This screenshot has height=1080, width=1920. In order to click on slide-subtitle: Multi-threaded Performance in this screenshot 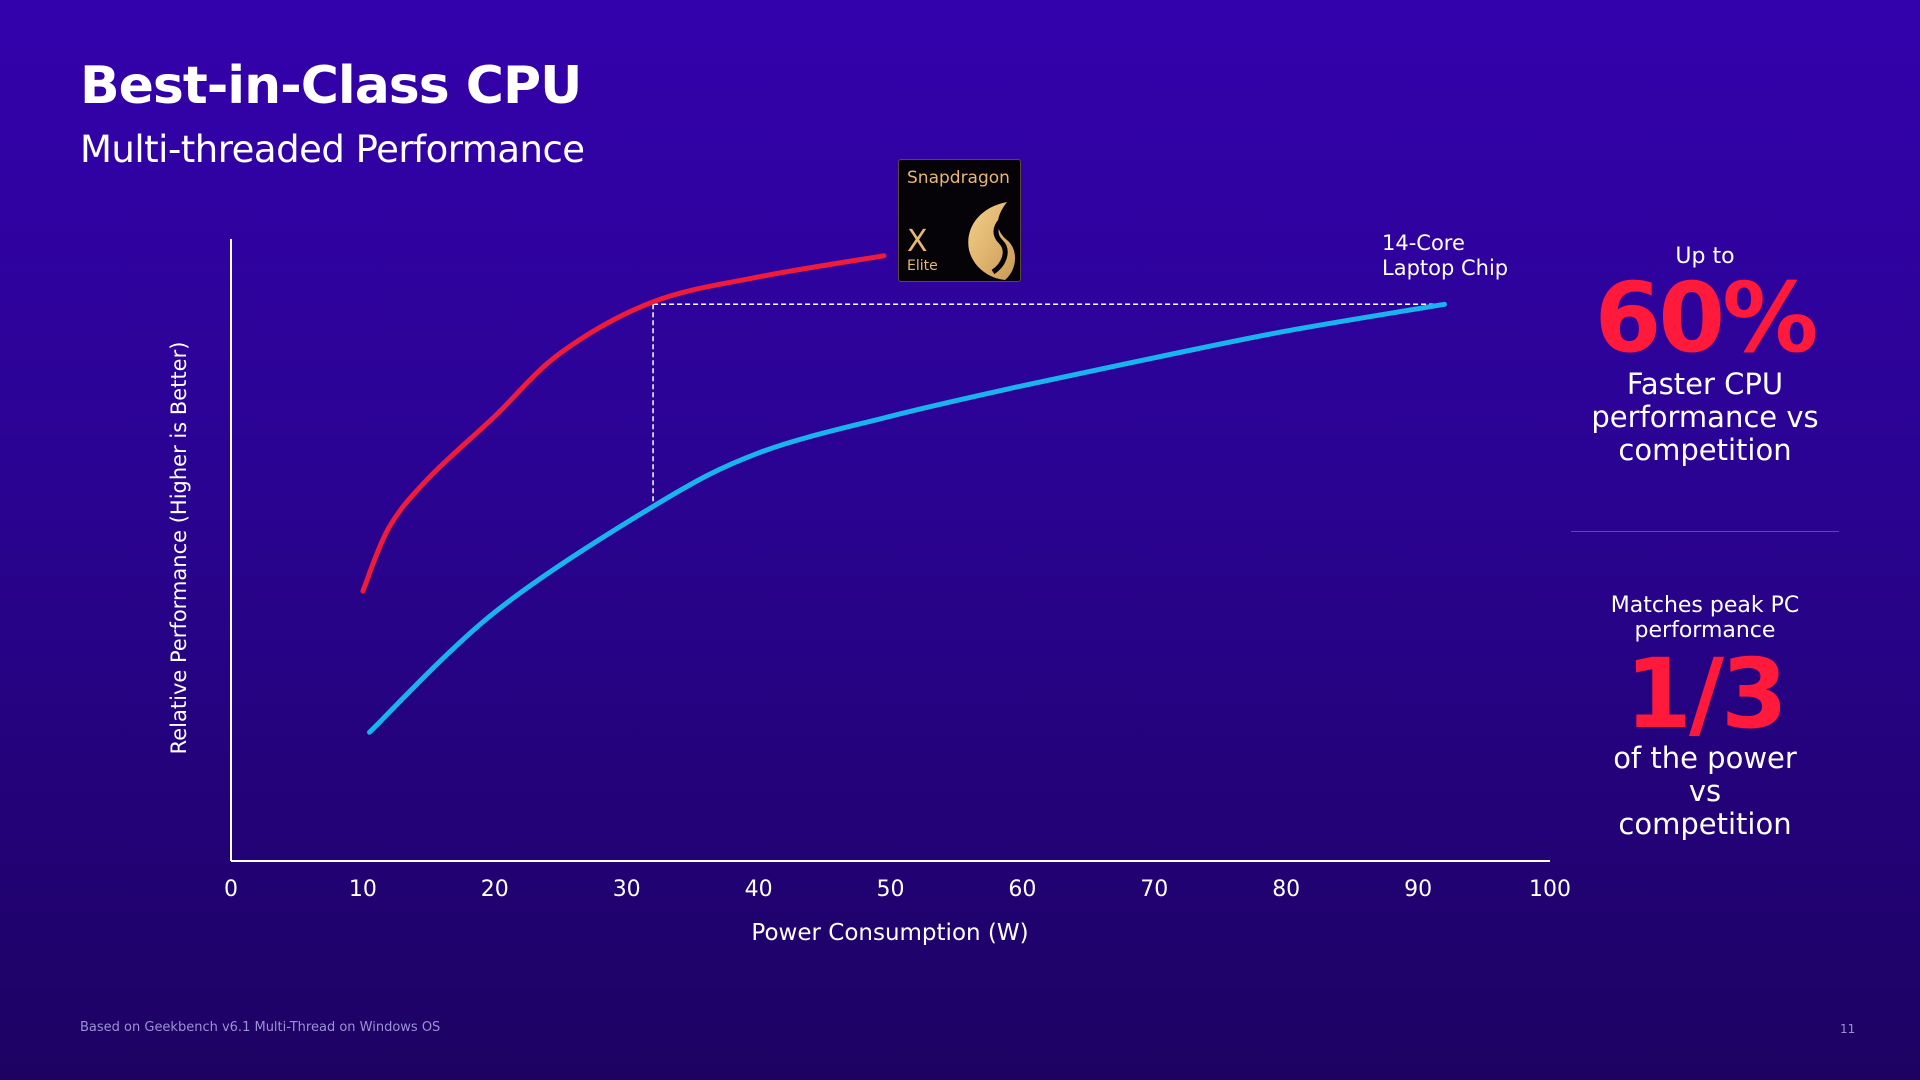, I will do `click(332, 149)`.